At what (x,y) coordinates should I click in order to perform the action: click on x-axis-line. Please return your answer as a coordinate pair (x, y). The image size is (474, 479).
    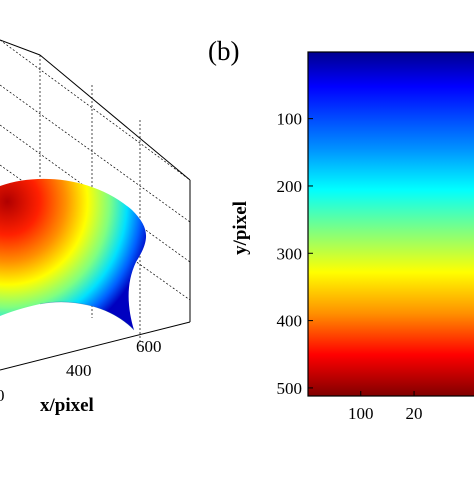
    Looking at the image, I should click on (95, 346).